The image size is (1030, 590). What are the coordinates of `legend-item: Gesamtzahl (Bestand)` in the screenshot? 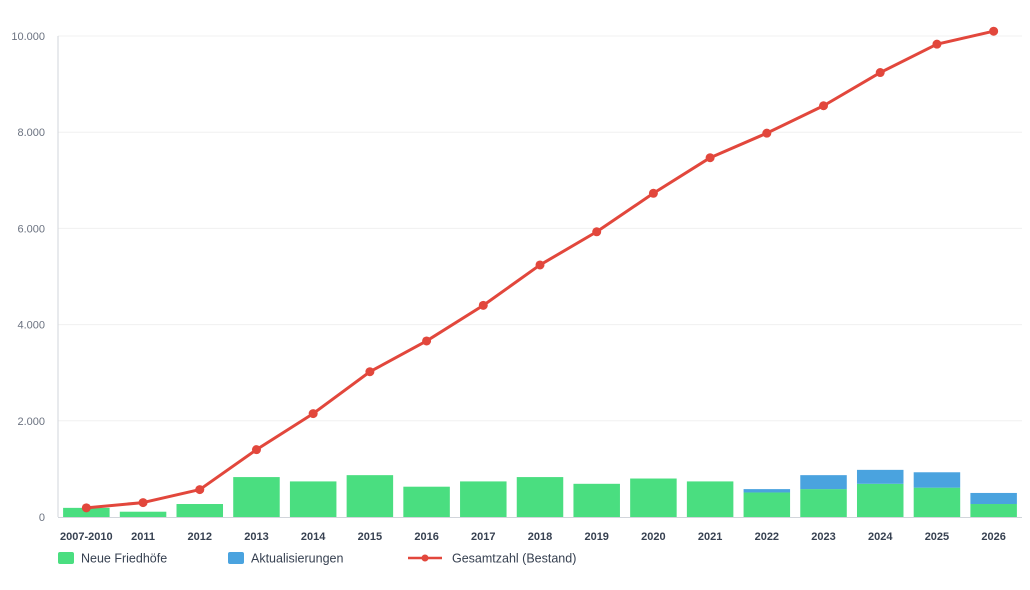 It's located at (492, 559).